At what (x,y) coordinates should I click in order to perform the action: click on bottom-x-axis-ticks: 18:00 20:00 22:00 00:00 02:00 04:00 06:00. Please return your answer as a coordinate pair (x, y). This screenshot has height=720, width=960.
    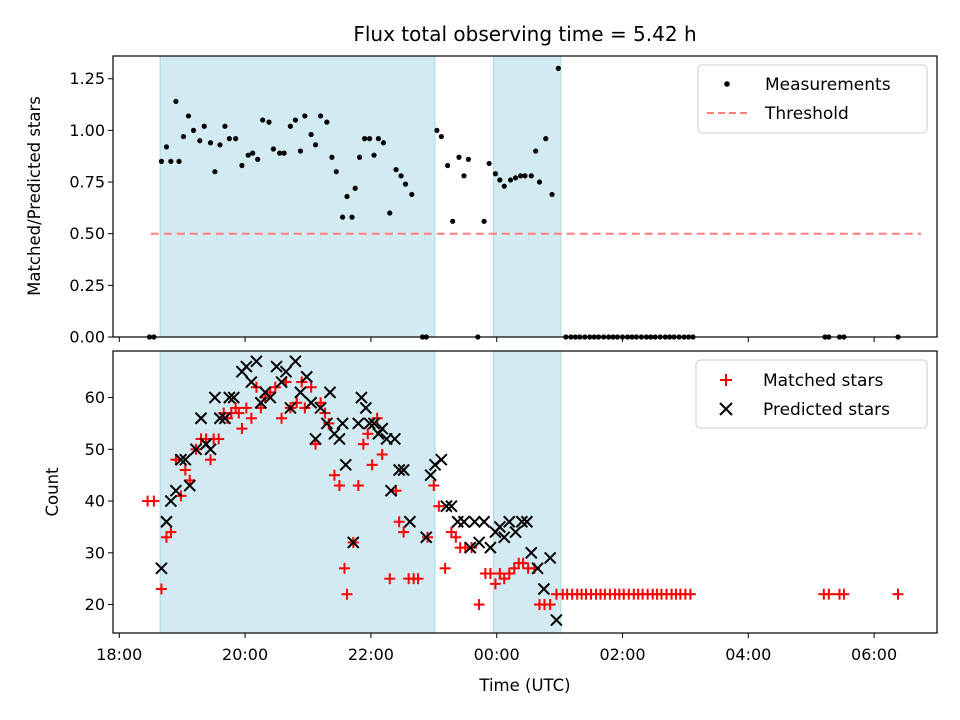
    Looking at the image, I should click on (496, 648).